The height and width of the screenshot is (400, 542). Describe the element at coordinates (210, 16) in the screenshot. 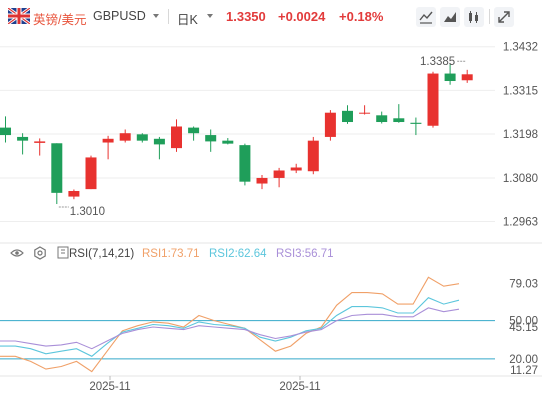

I see `period-dropdown-caret-icon` at that location.